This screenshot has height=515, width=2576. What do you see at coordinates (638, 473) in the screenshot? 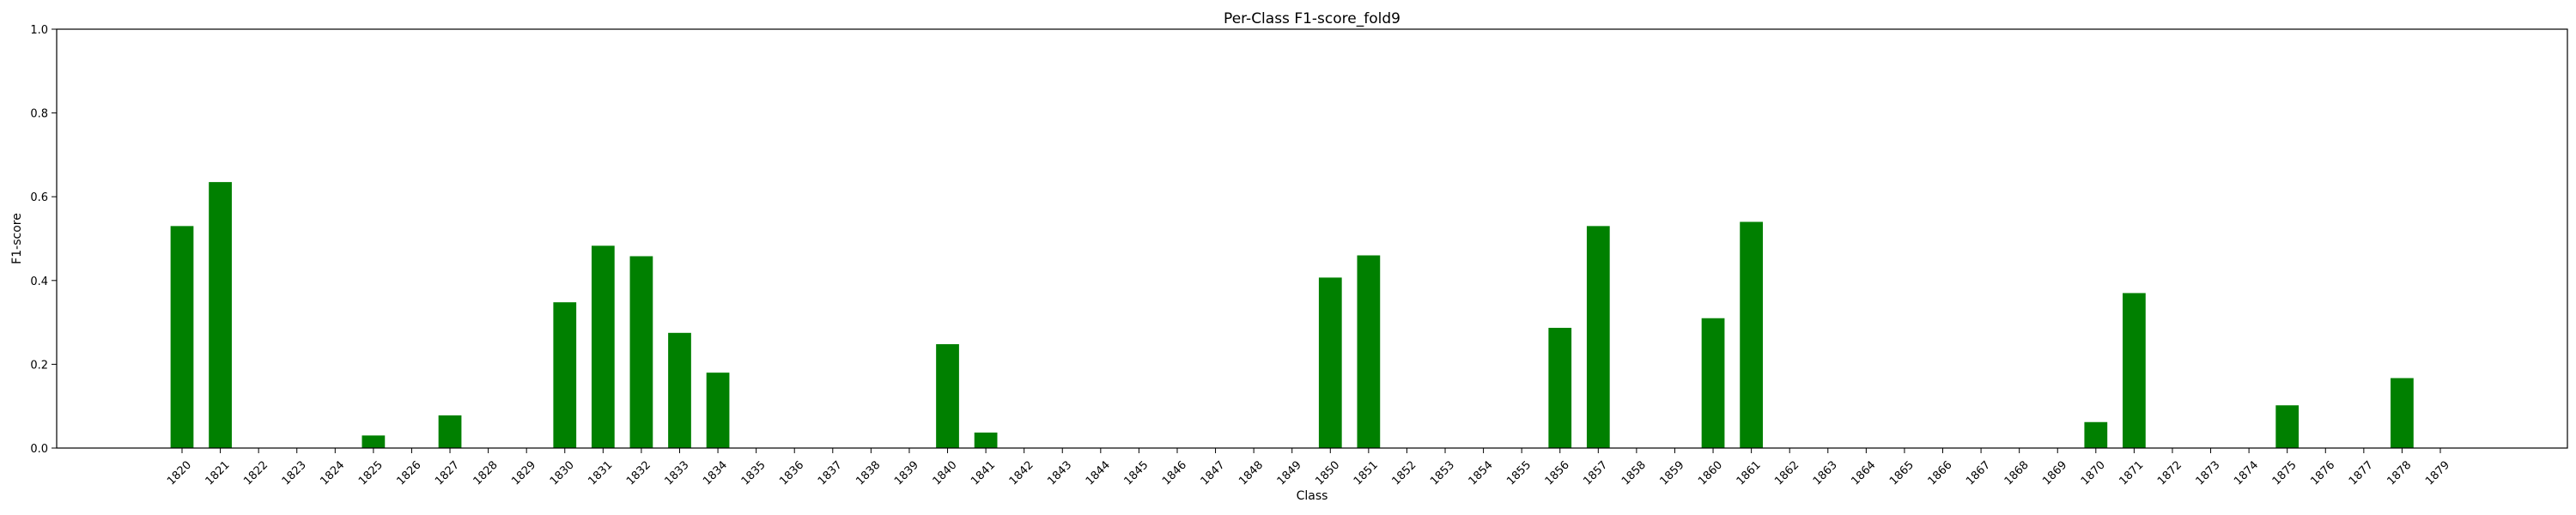
I see `x-tick-label-1832: 1832` at bounding box center [638, 473].